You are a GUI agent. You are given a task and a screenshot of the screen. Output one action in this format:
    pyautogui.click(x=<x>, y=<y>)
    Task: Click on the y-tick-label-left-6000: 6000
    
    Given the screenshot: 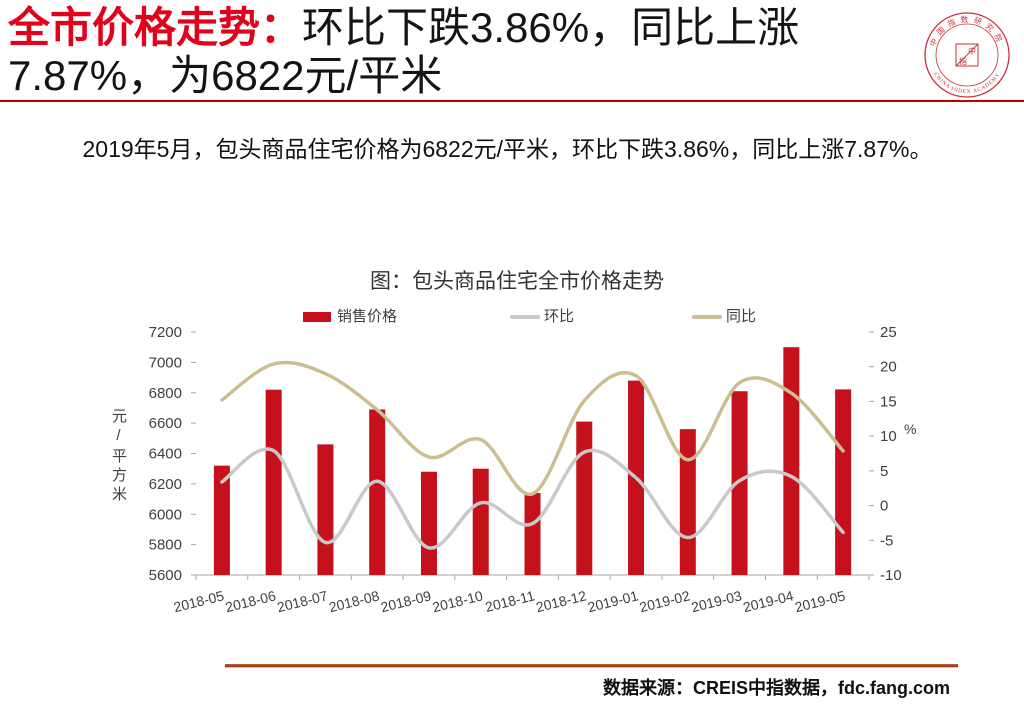 What is the action you would take?
    pyautogui.click(x=165, y=514)
    